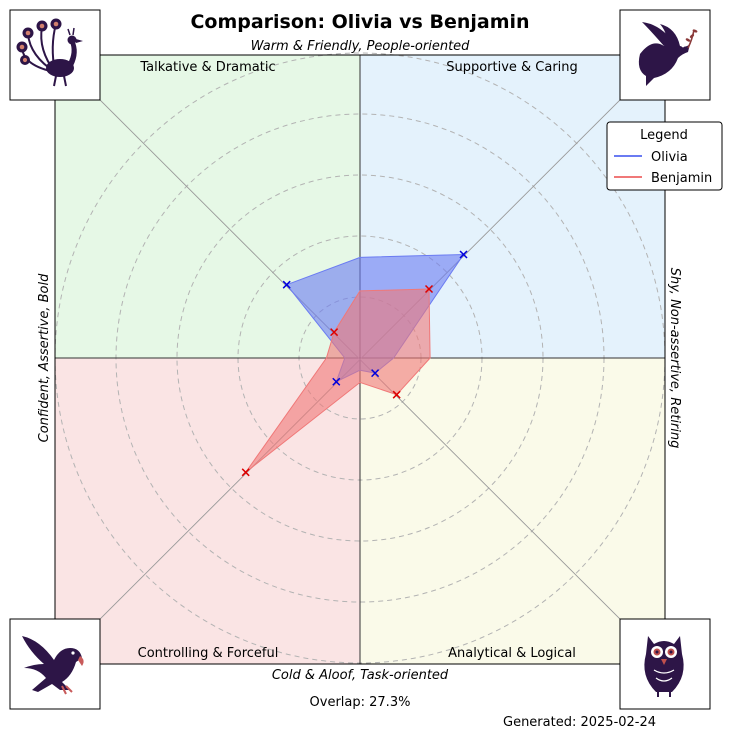 Image resolution: width=732 pixels, height=739 pixels. I want to click on data-point-benjamin-down-right, so click(396, 394).